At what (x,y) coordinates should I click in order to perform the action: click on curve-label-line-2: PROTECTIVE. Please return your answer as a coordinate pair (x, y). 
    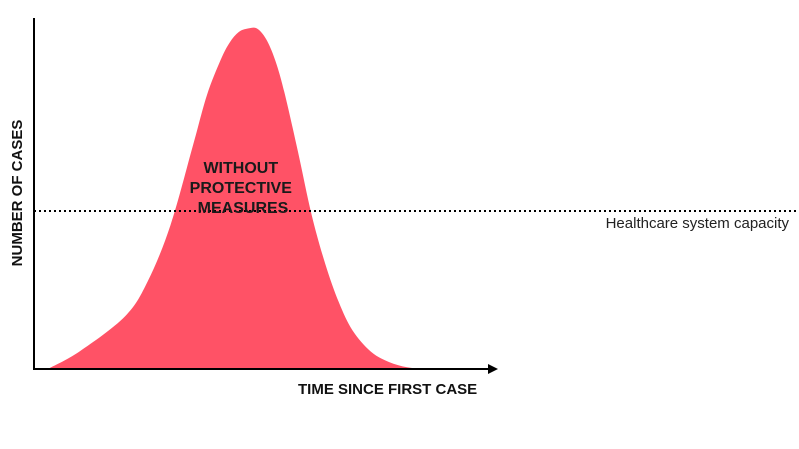
    Looking at the image, I should click on (241, 188).